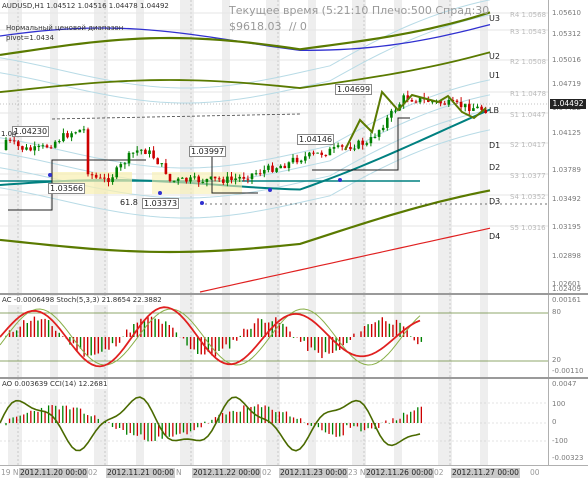  What do you see at coordinates (568, 458) in the screenshot?
I see `ao-axis-bottom: -0.00323` at bounding box center [568, 458].